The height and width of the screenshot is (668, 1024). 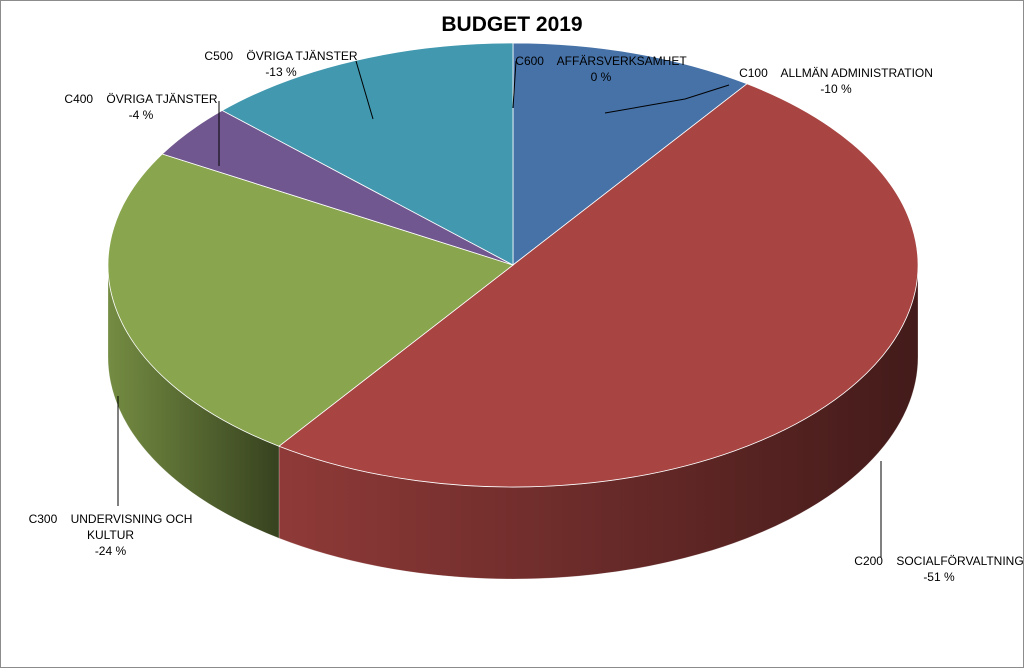 I want to click on category-label: C100 ALLMÄN ADMINISTRATION, so click(x=836, y=73).